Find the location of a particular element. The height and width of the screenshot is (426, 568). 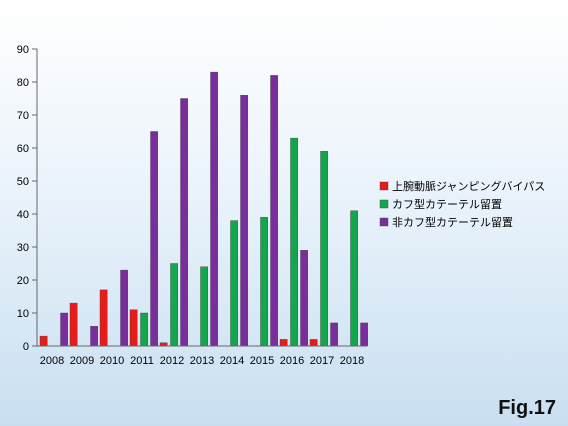

x-tick-label: 2010 is located at coordinates (112, 361).